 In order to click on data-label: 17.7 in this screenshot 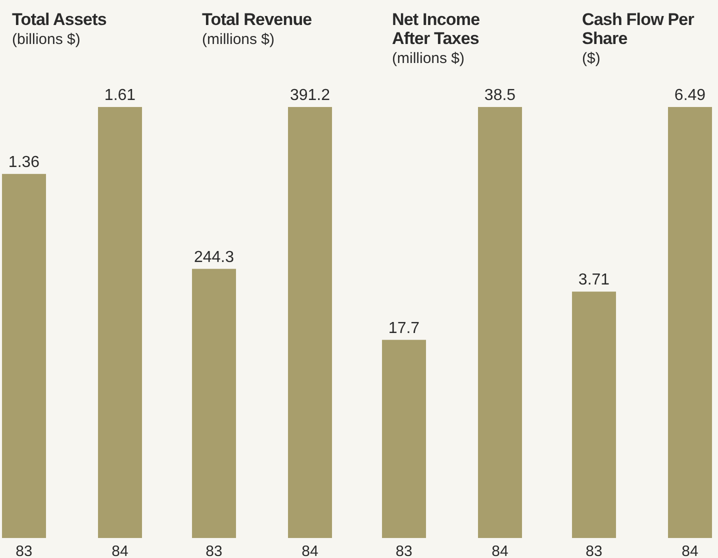, I will do `click(404, 328)`.